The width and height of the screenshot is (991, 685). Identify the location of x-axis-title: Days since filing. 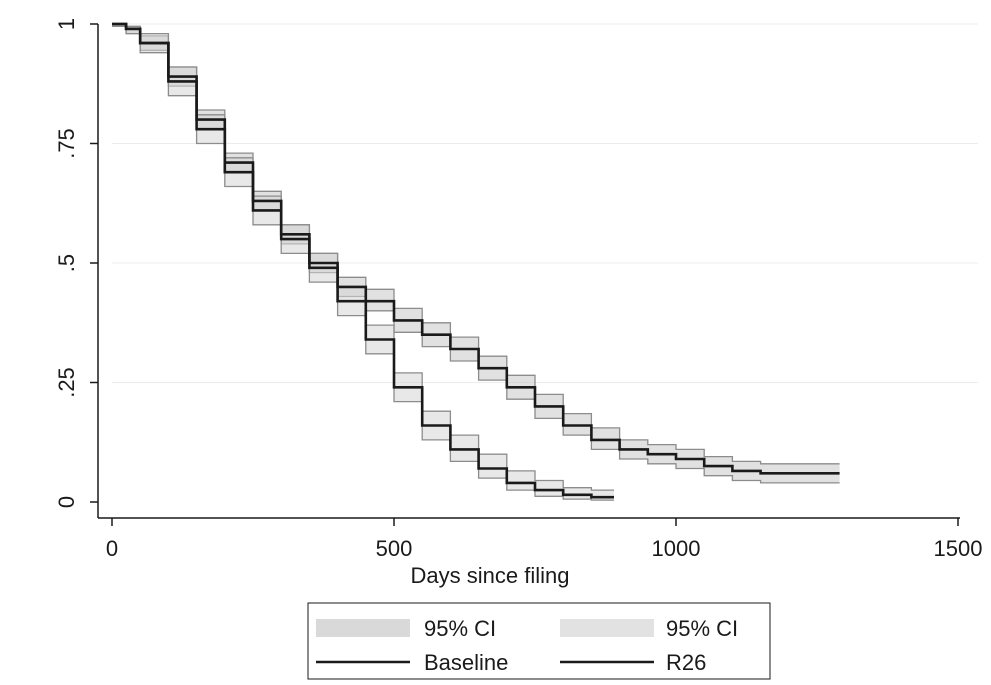
(490, 575).